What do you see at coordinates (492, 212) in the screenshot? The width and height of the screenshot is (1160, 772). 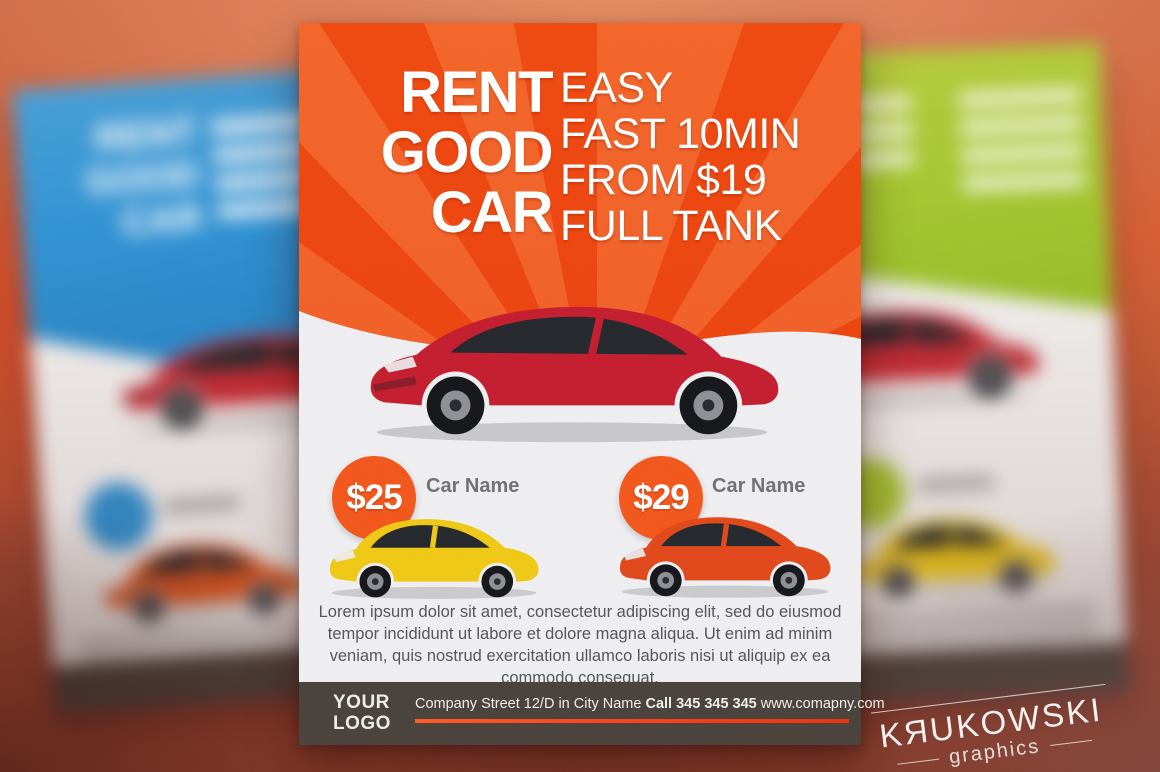 I see `headline-word: CAR` at bounding box center [492, 212].